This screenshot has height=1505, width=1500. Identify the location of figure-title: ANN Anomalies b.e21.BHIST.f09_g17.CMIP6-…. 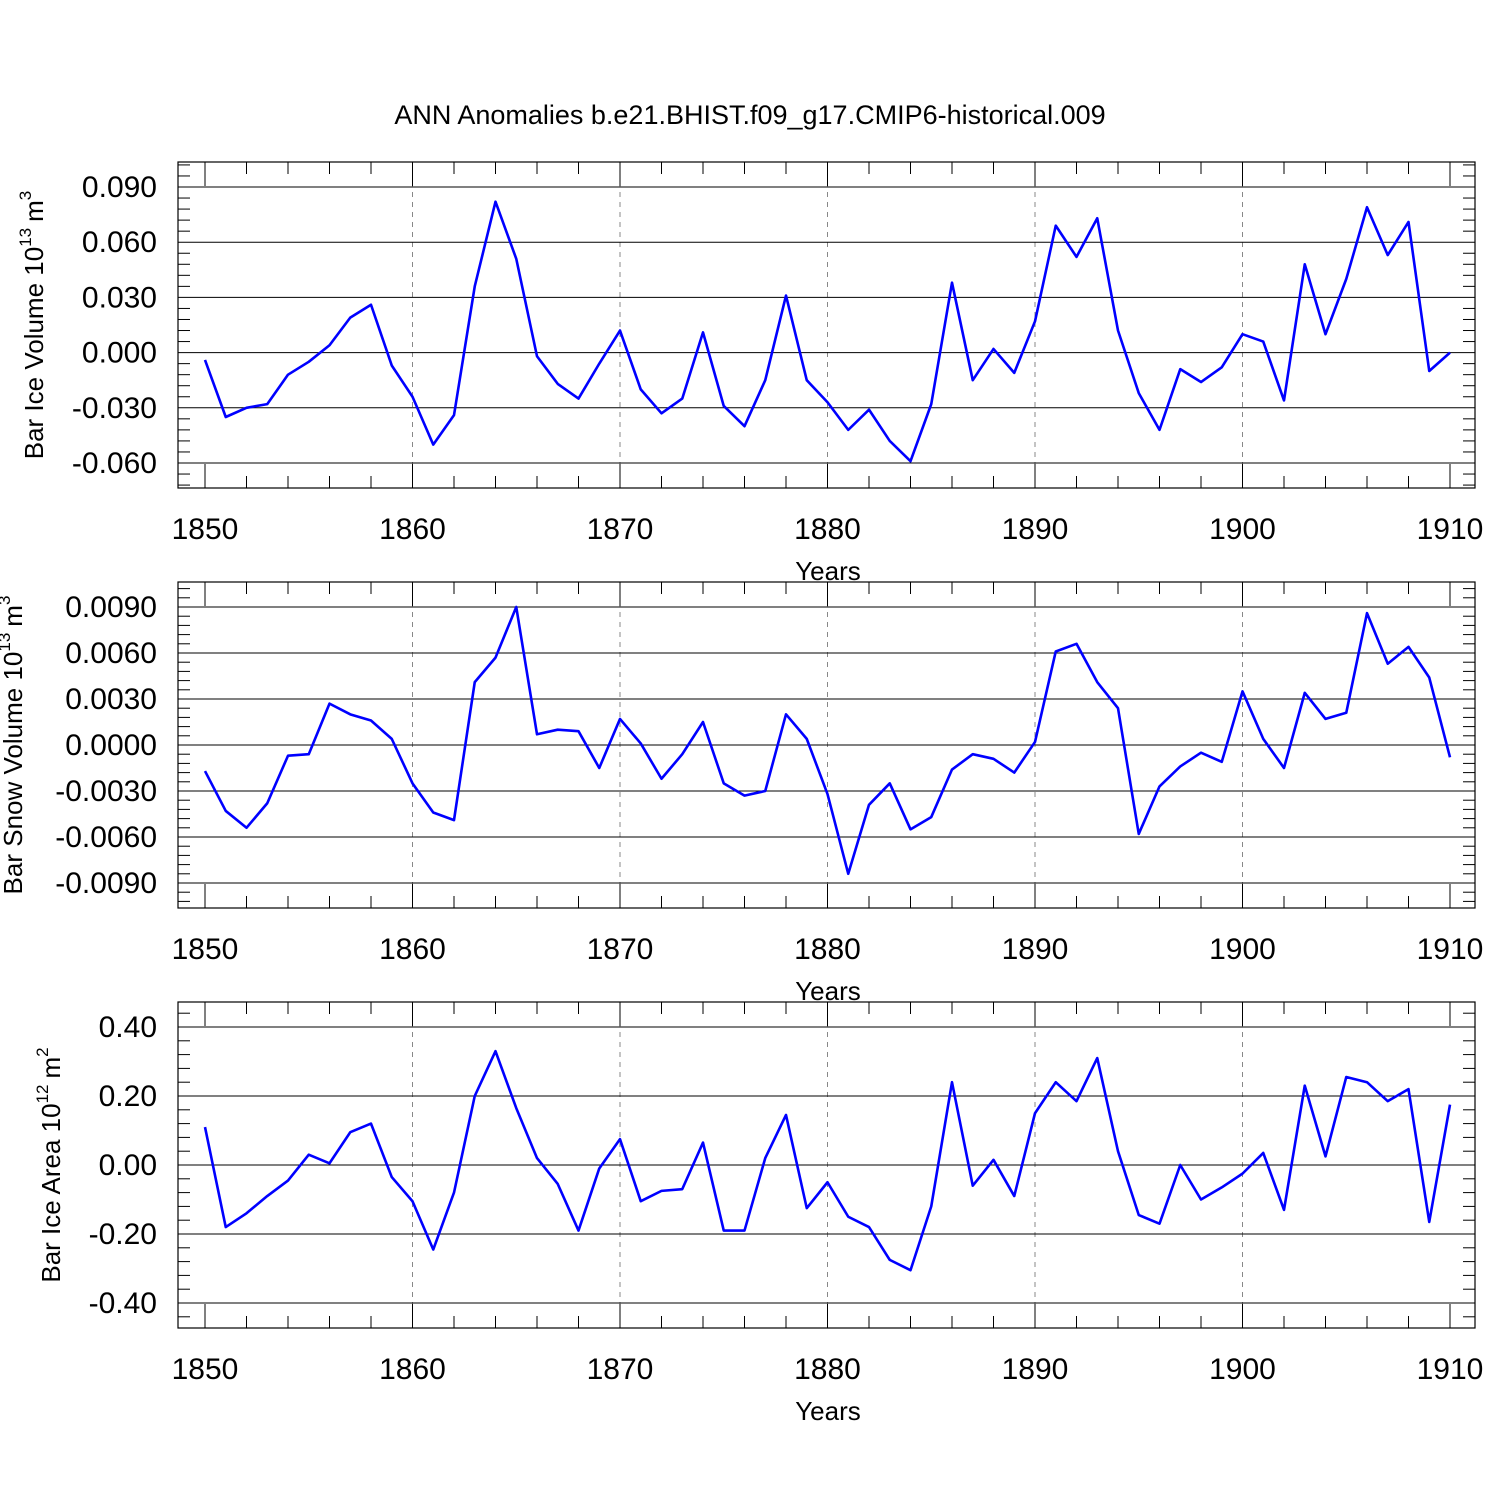
(749, 115).